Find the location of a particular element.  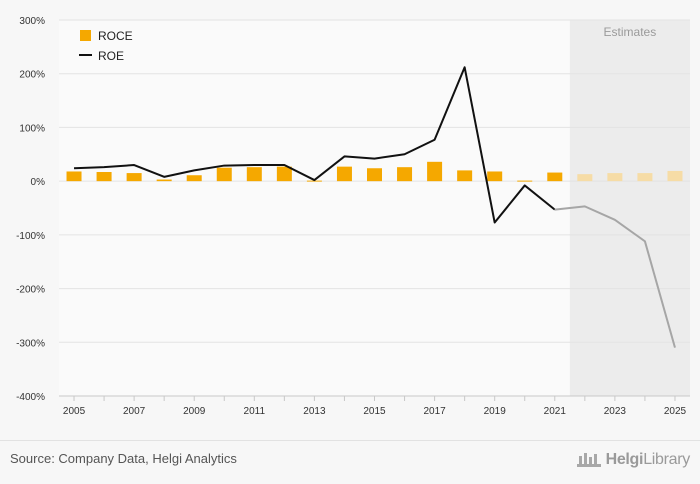

x-tick-label: 2005 is located at coordinates (74, 411).